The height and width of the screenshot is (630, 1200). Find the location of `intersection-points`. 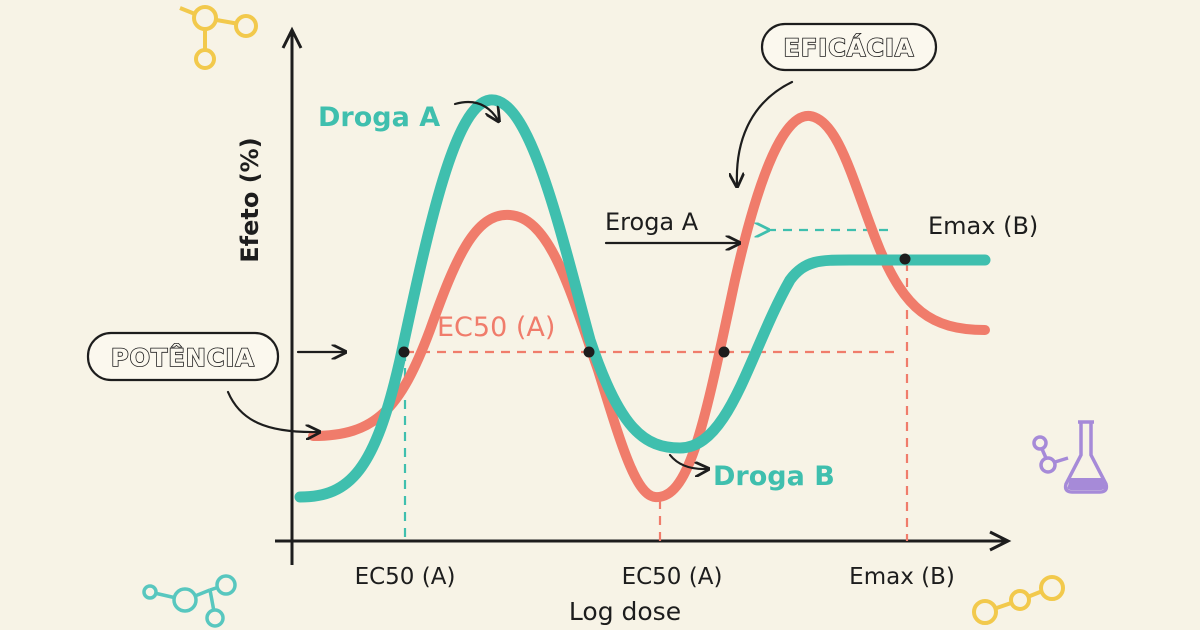

intersection-points is located at coordinates (654, 305).